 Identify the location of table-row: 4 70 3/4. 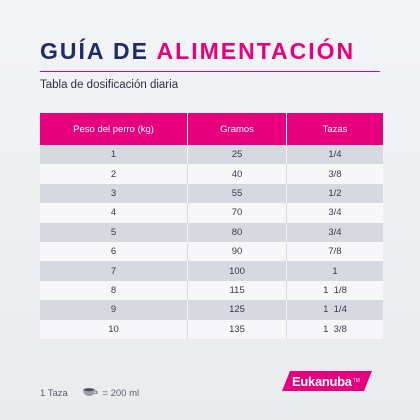
(211, 213).